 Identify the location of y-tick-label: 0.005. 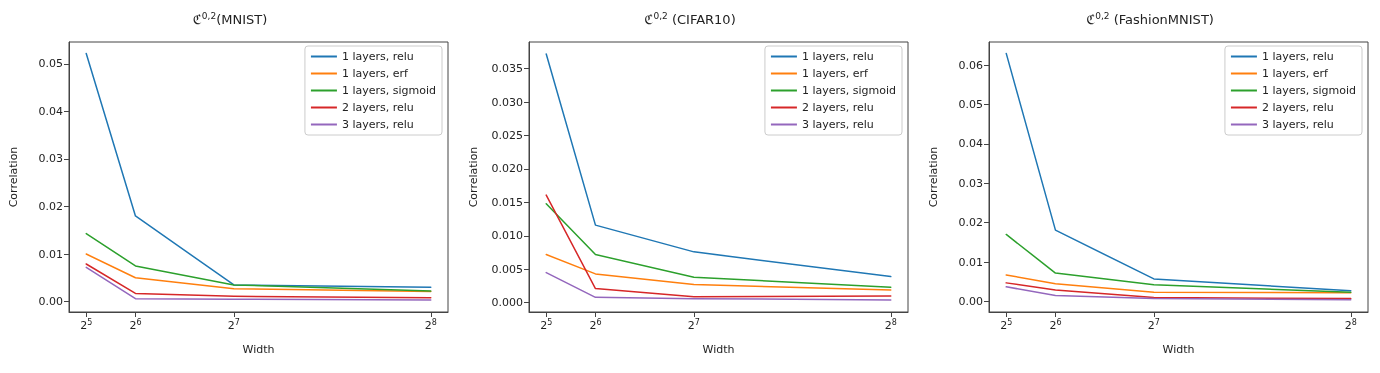
(507, 269).